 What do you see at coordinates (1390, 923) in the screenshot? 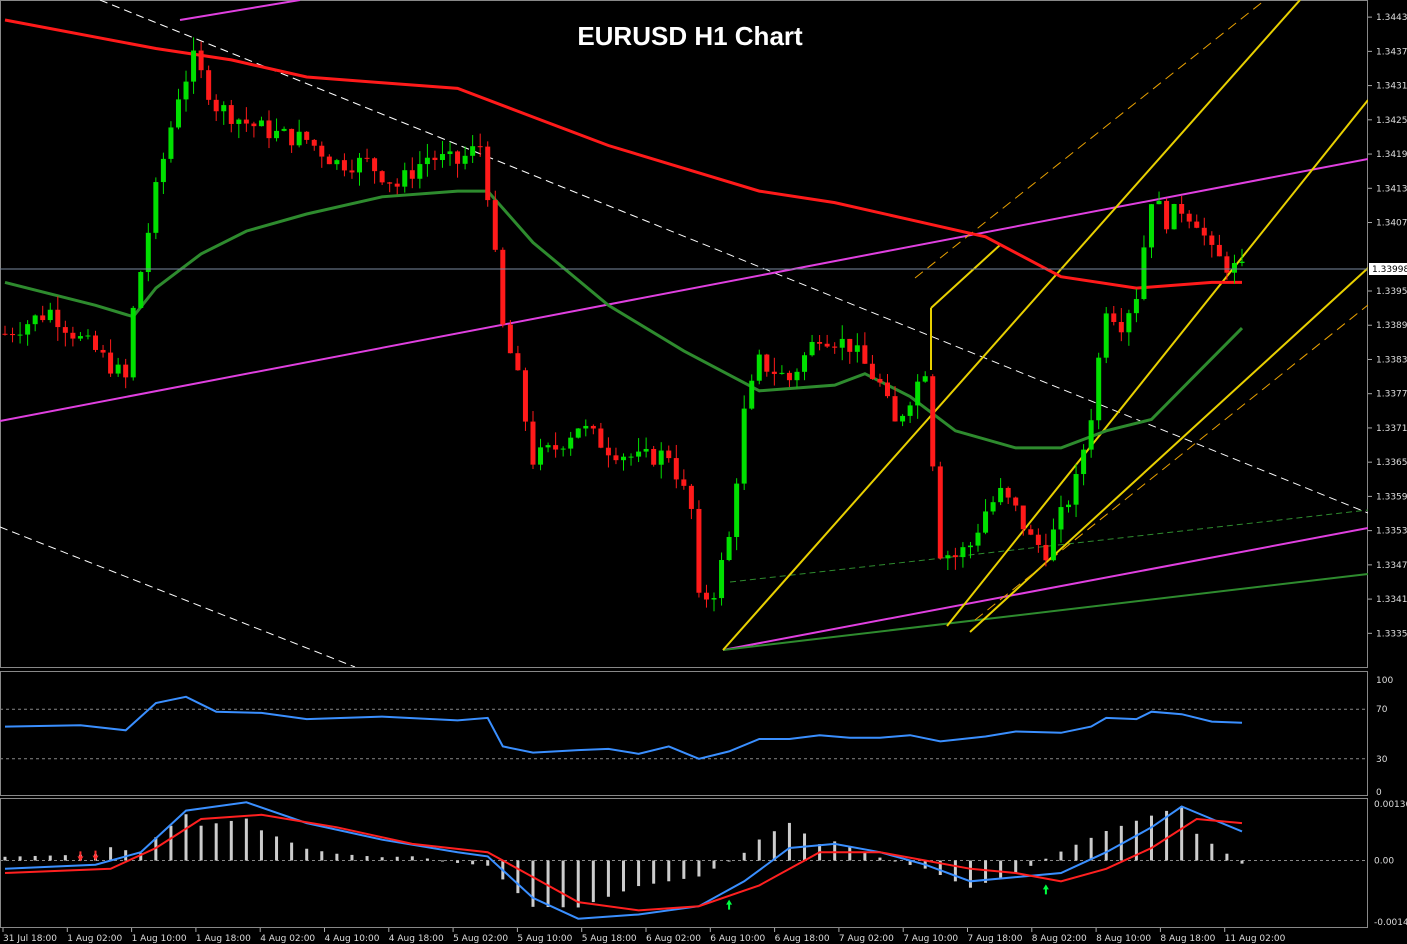
I see `macd-tick-label: -0.00148` at bounding box center [1390, 923].